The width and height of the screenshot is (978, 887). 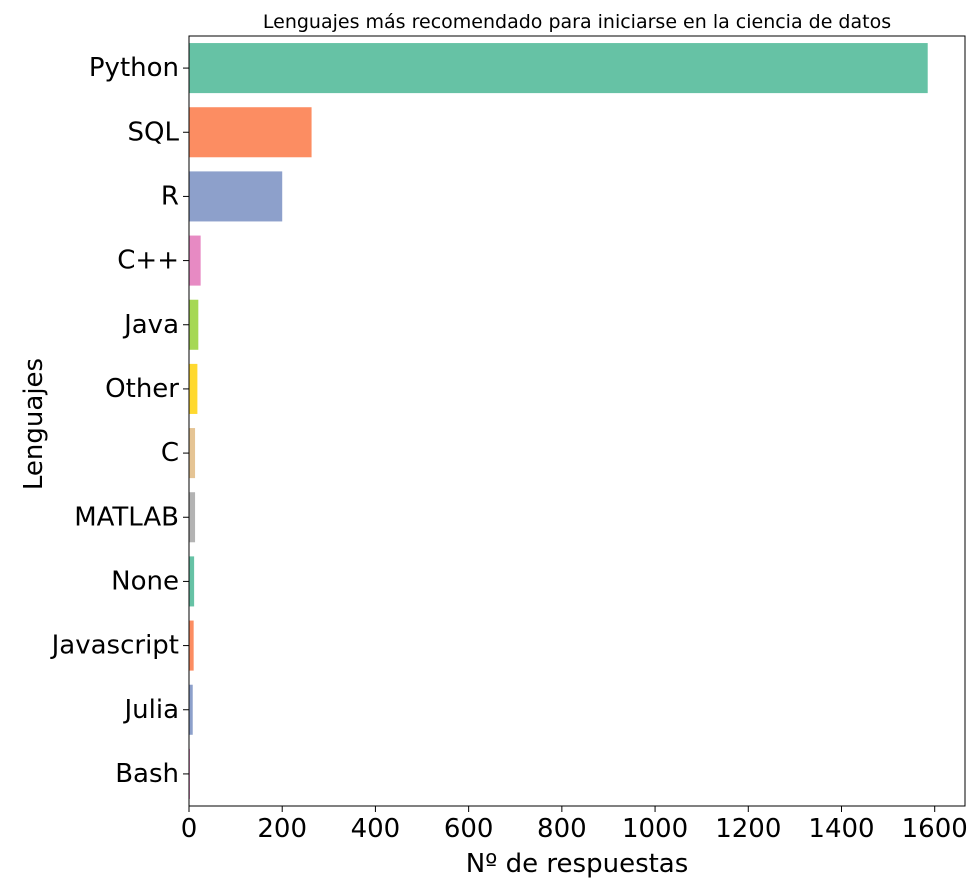 I want to click on bar-python, so click(x=558, y=68).